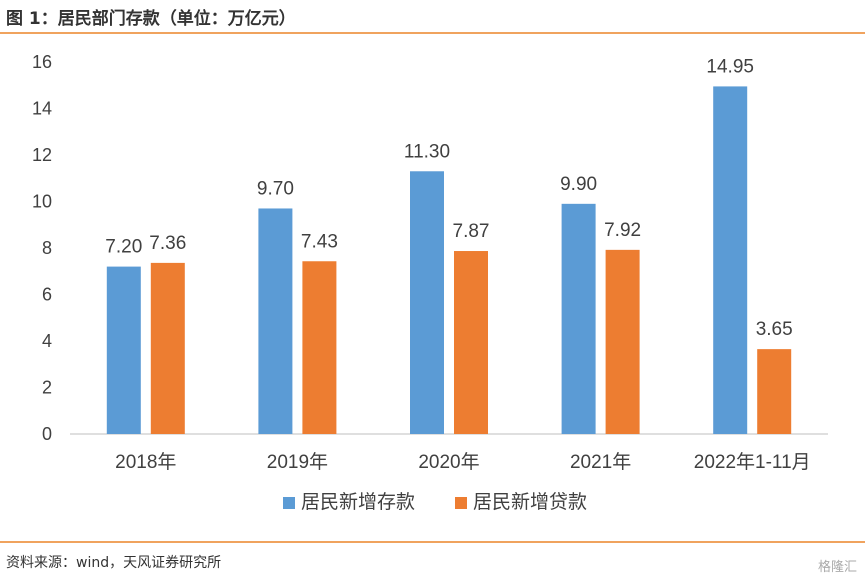  I want to click on data-label: 7.20, so click(123, 247).